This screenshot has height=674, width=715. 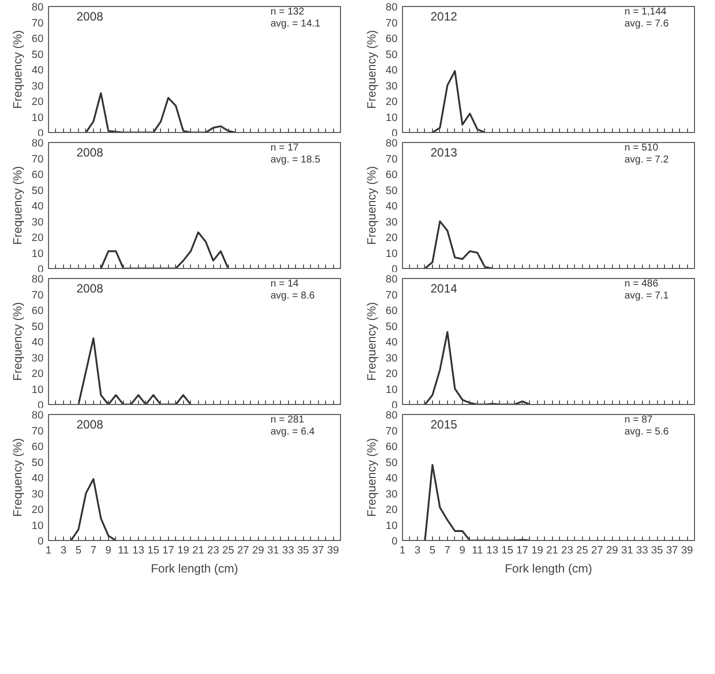 I want to click on x-tick-label: 35, so click(x=657, y=550).